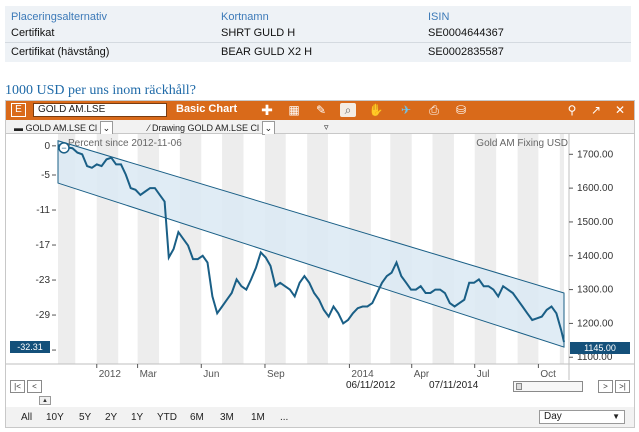 This screenshot has width=639, height=432. I want to click on hand-icon: ✋, so click(376, 110).